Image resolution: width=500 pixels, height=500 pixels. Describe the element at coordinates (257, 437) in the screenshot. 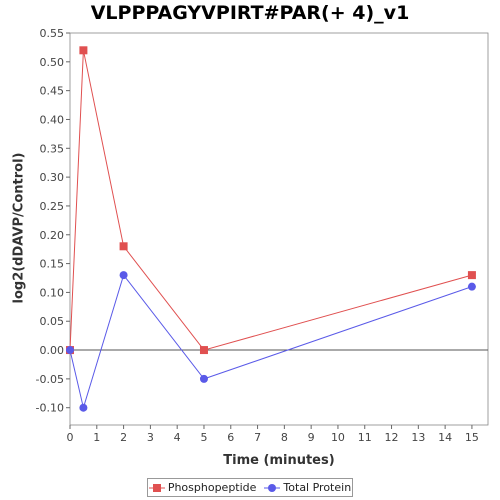

I see `x-tick-label-7: 7` at that location.